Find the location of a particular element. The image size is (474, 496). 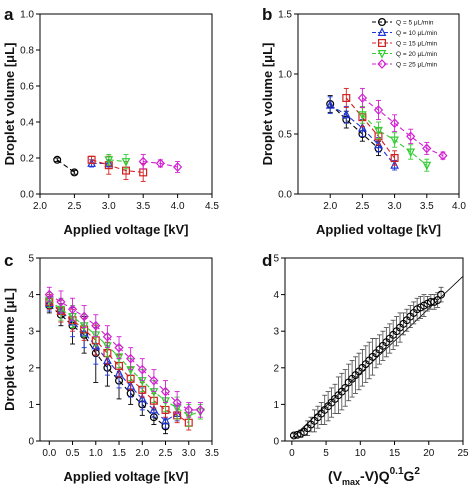

panel-c-series-q10 is located at coordinates (113, 362).